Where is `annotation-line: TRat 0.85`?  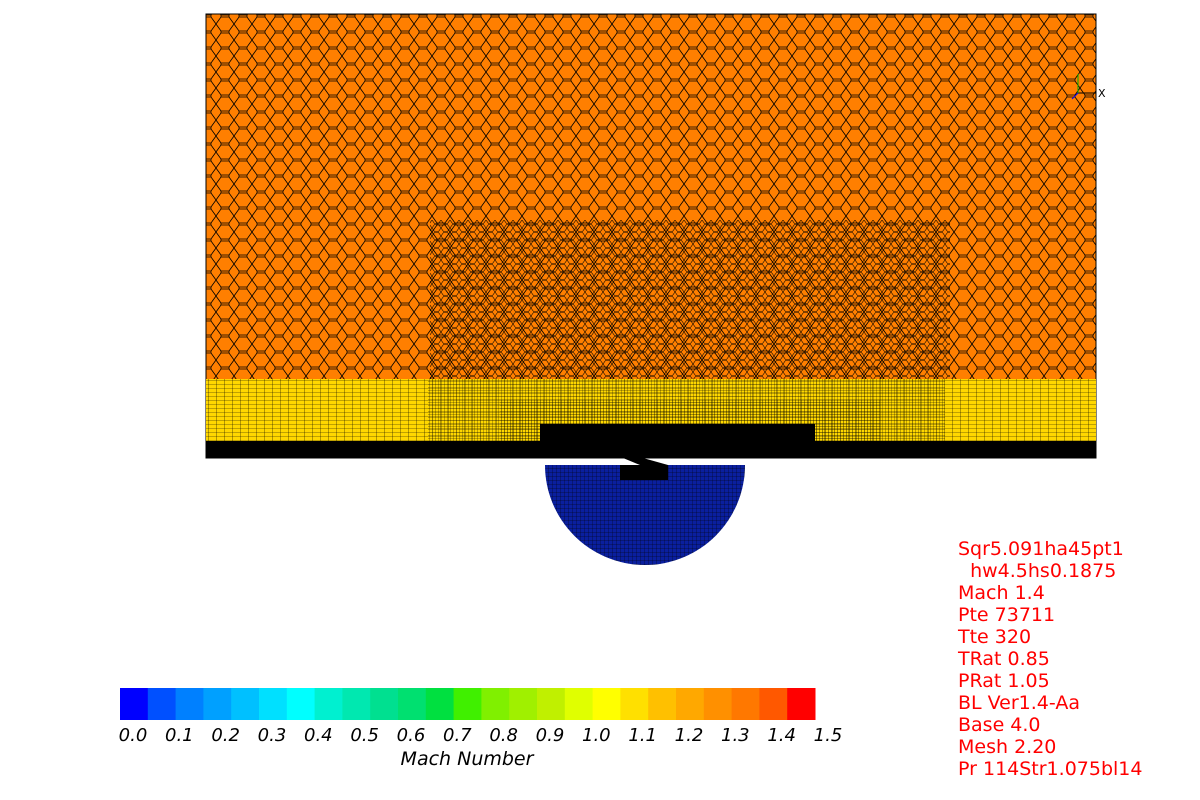
annotation-line: TRat 0.85 is located at coordinates (1004, 659).